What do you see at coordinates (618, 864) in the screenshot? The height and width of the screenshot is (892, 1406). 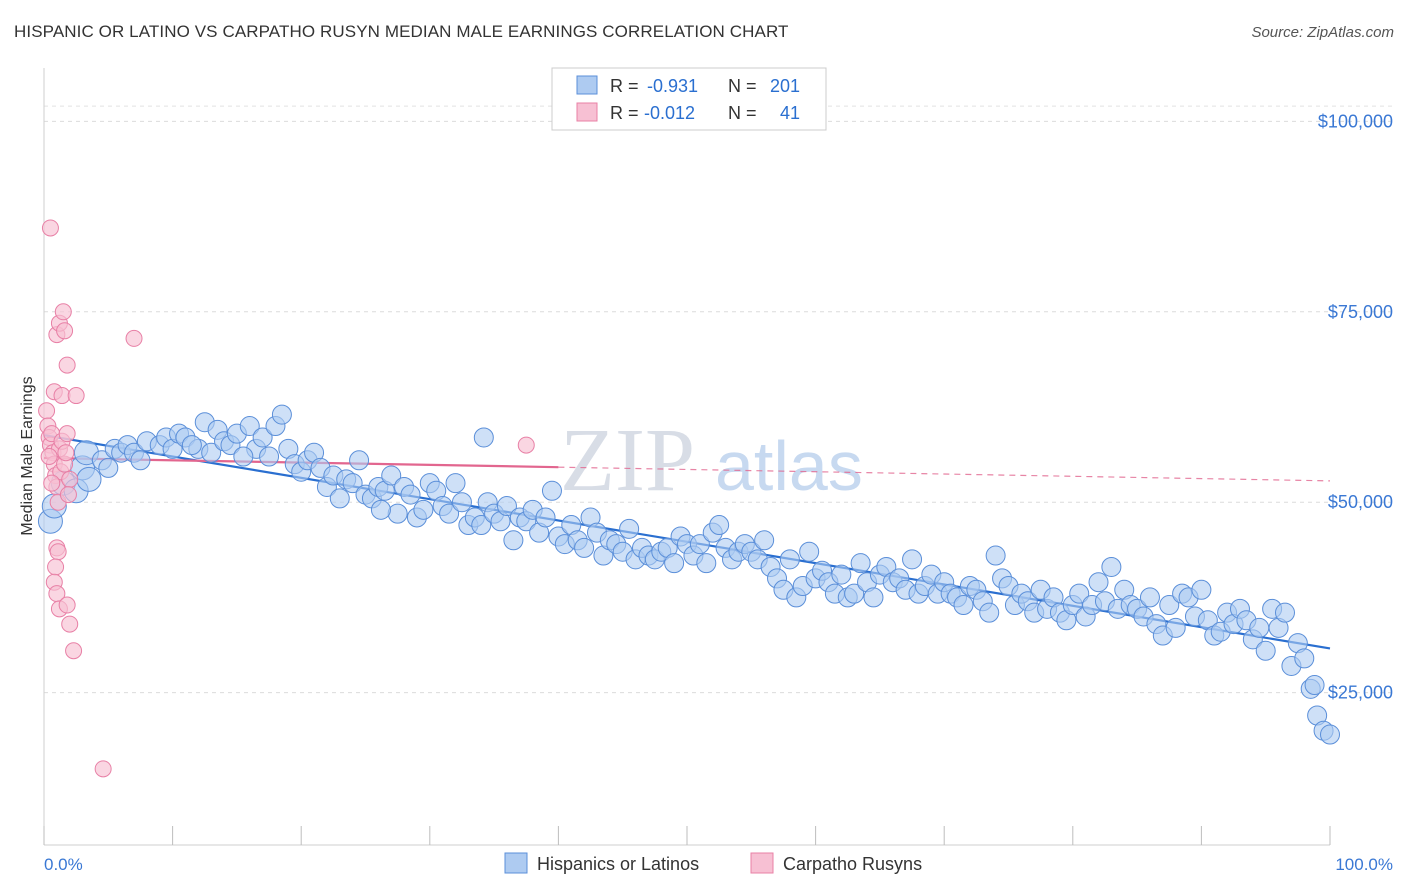 I see `bottom-legend-label-blue: Hispanics or Latinos` at bounding box center [618, 864].